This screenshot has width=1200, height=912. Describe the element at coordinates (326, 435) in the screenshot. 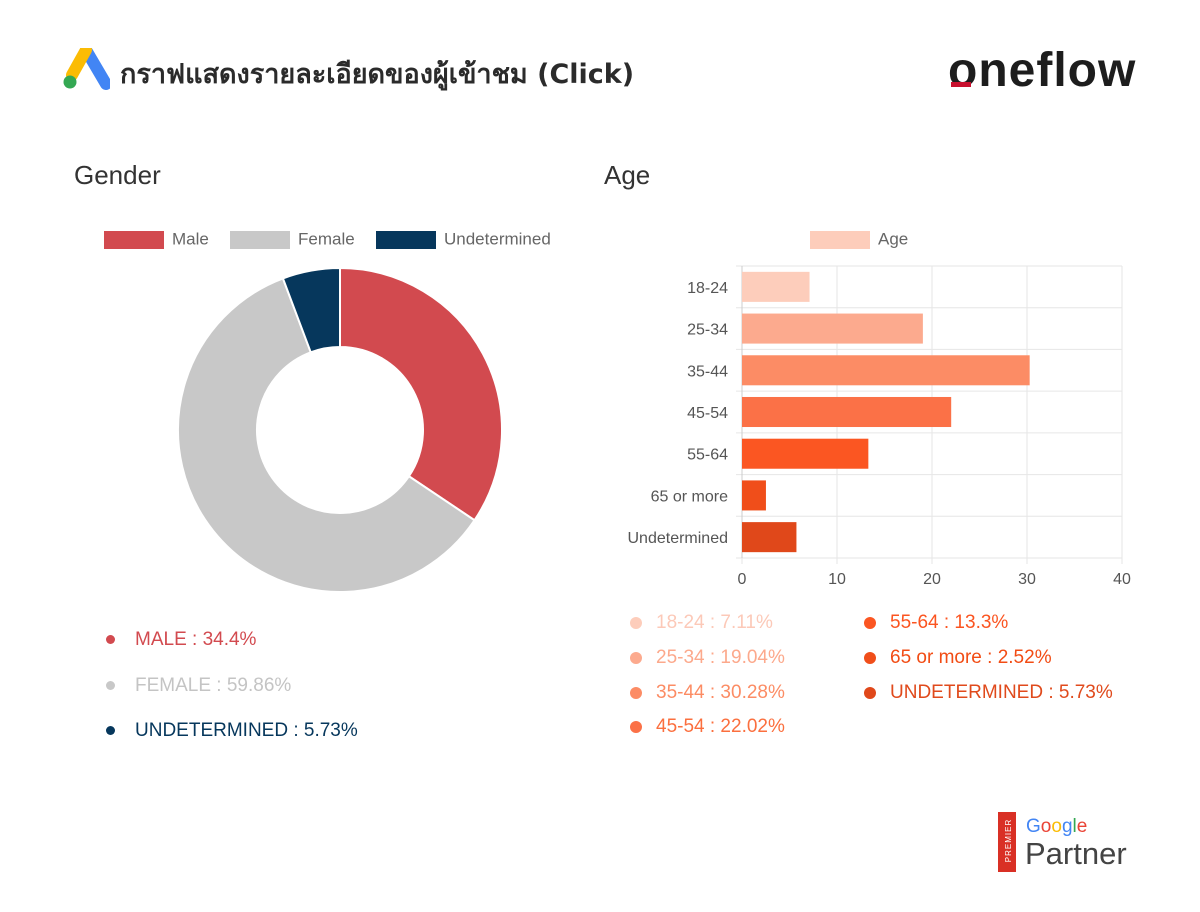

I see `donut-slice-female` at that location.